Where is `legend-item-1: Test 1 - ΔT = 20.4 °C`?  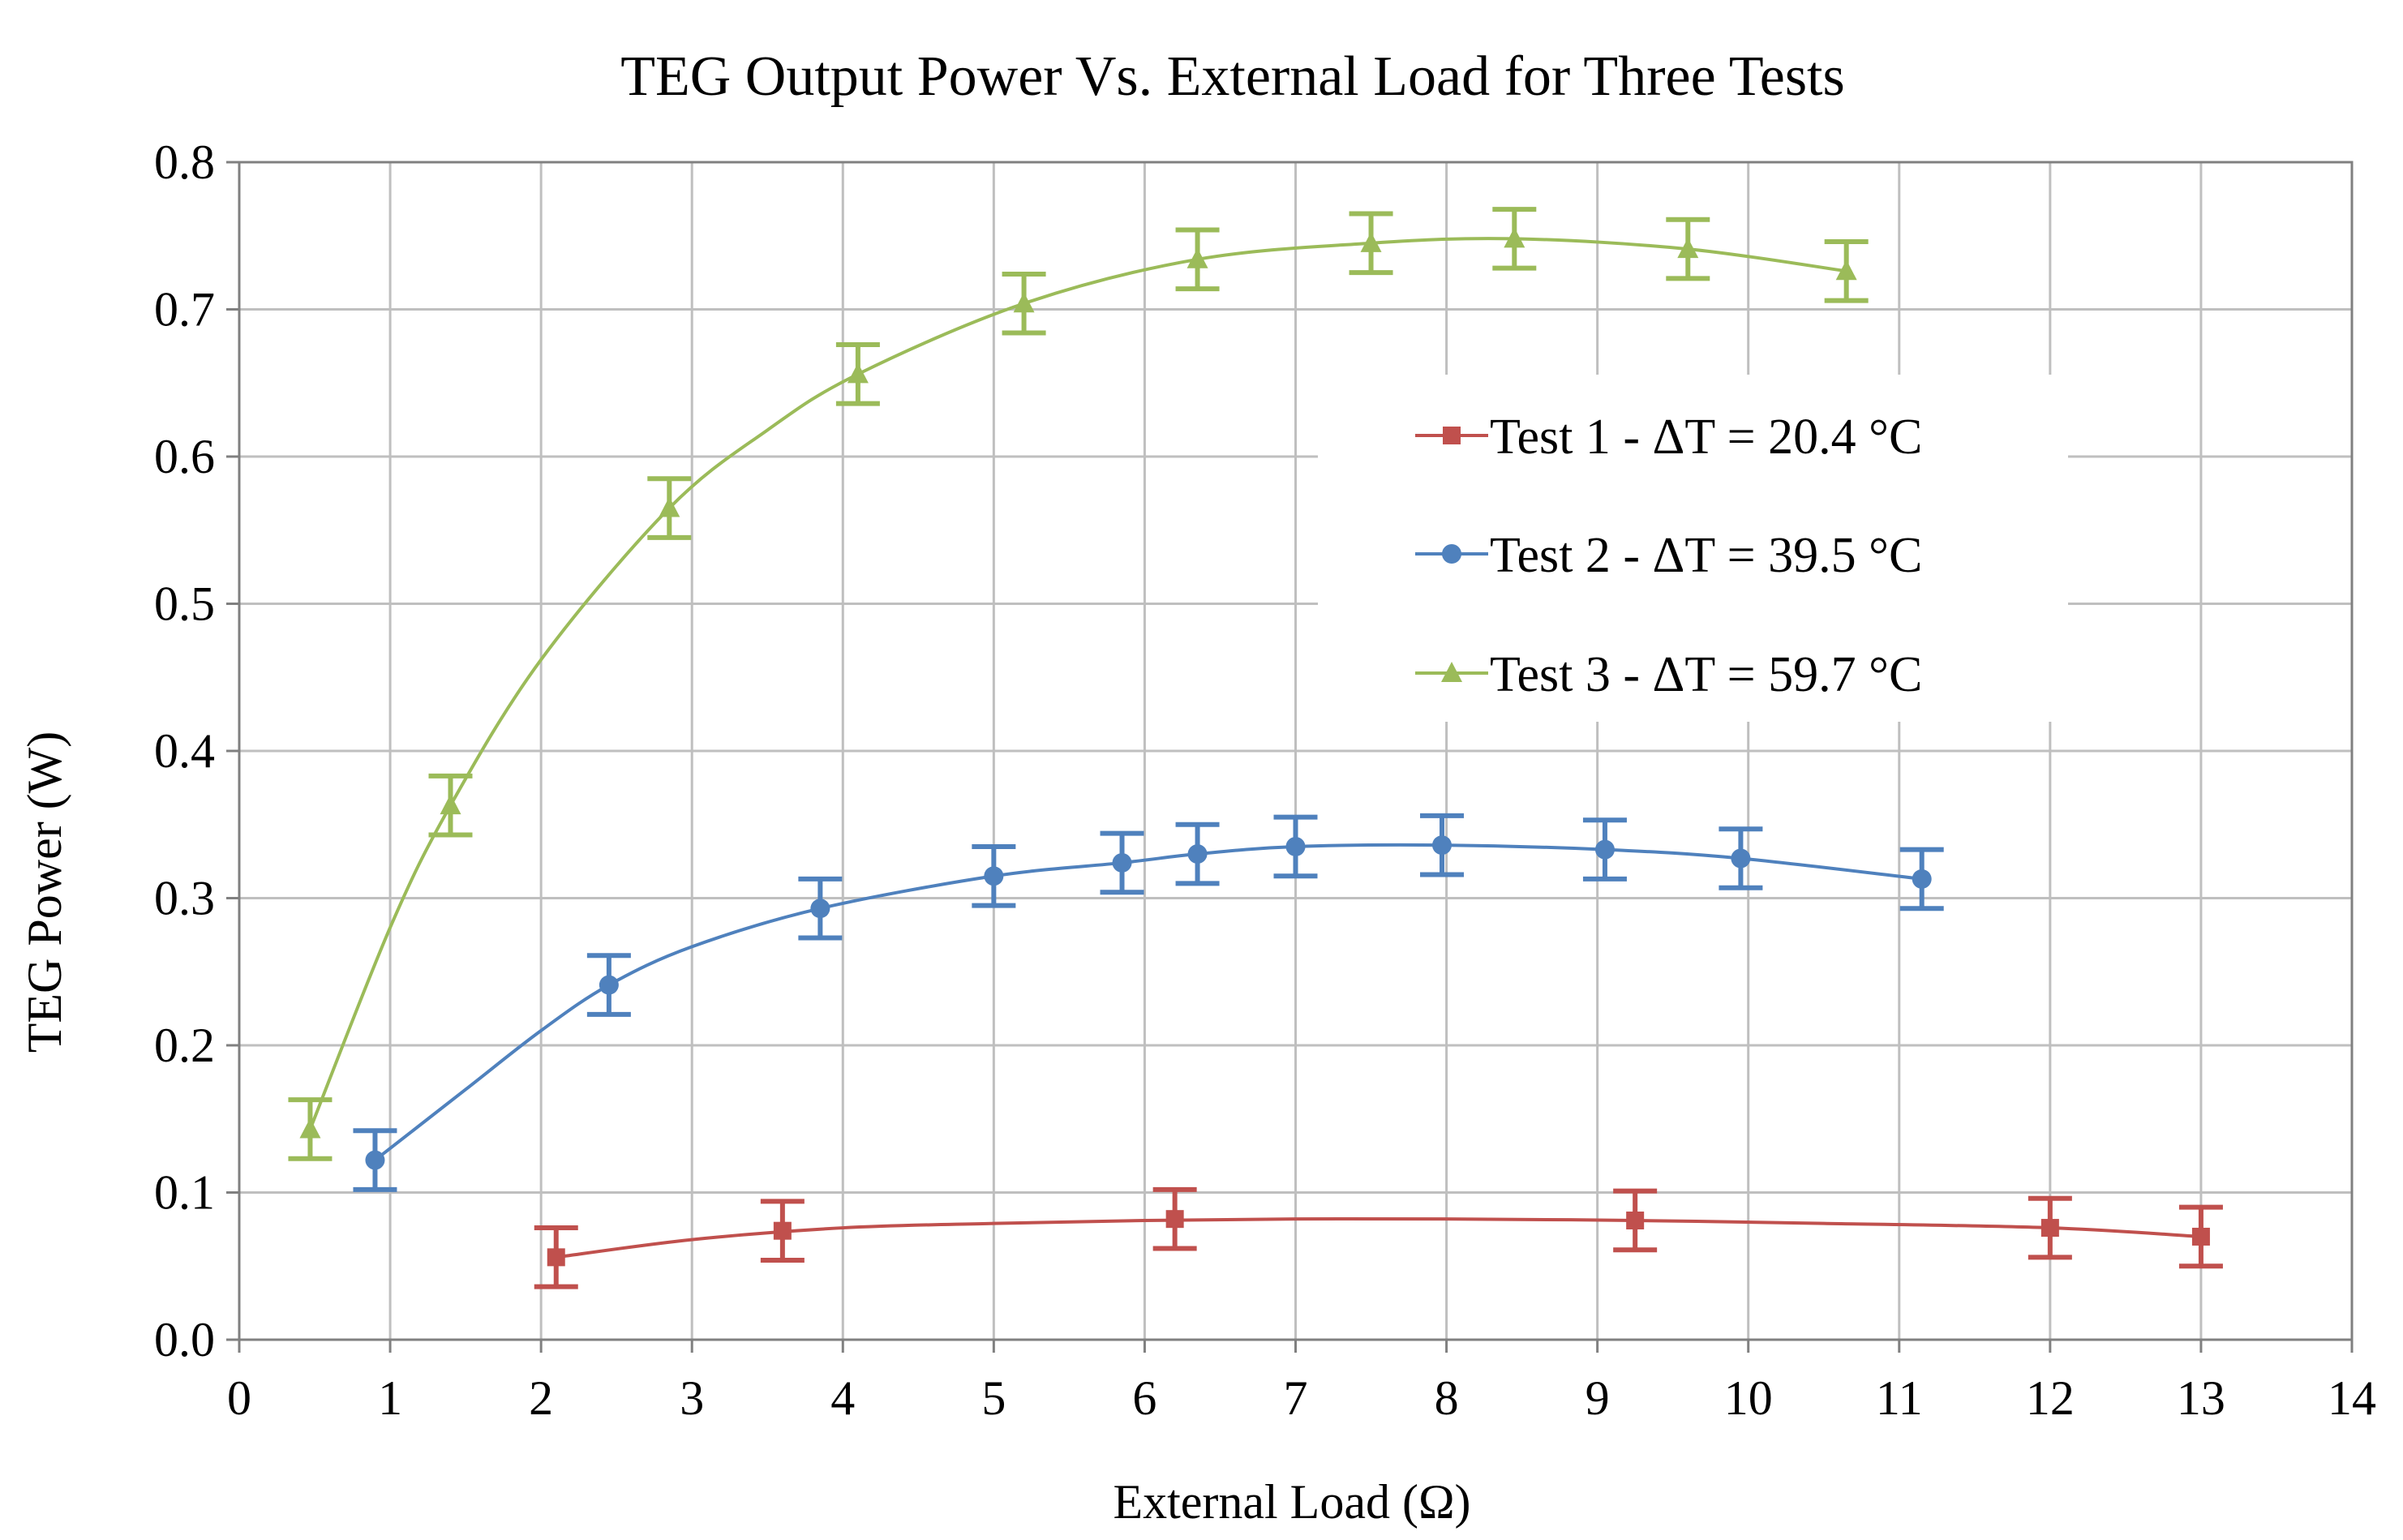 legend-item-1: Test 1 - ΔT = 20.4 °C is located at coordinates (1668, 437).